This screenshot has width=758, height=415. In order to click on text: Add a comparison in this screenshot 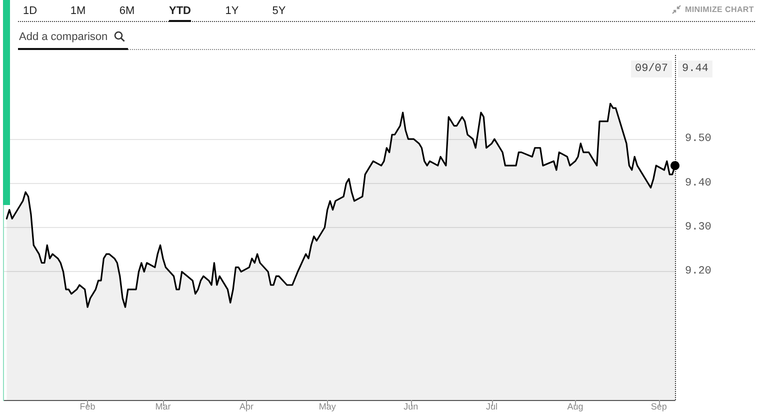, I will do `click(63, 37)`.